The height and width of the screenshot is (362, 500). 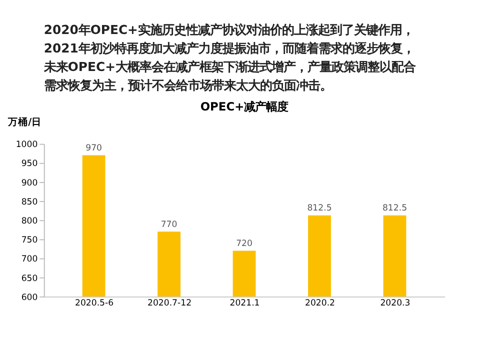 What do you see at coordinates (319, 303) in the screenshot?
I see `x-tick-label: 2020.2` at bounding box center [319, 303].